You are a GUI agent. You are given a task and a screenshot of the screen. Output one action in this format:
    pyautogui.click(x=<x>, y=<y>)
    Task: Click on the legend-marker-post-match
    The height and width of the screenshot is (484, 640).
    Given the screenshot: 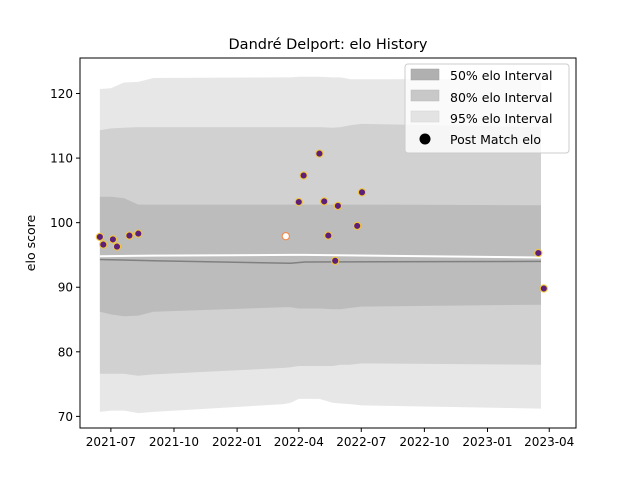 What is the action you would take?
    pyautogui.click(x=425, y=139)
    